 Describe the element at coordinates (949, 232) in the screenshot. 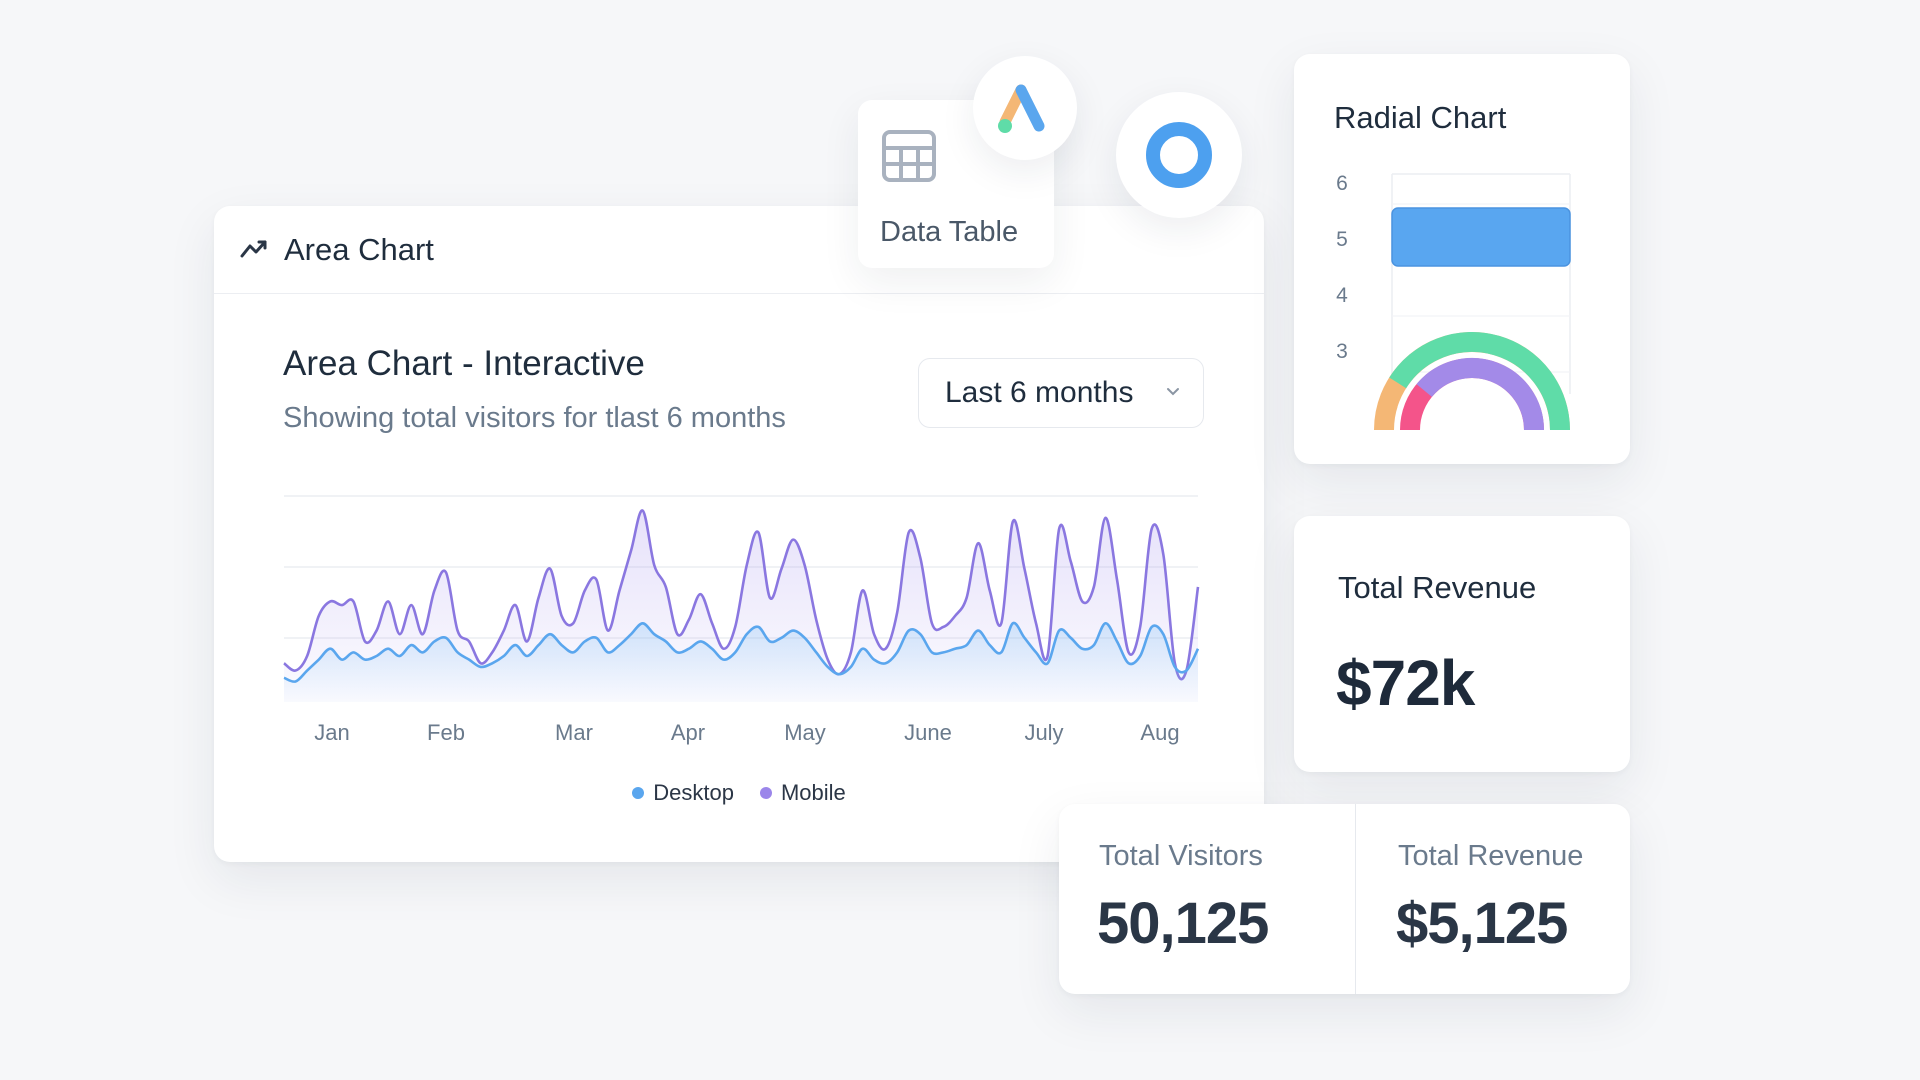

I see `data-table-label: Data Table` at that location.